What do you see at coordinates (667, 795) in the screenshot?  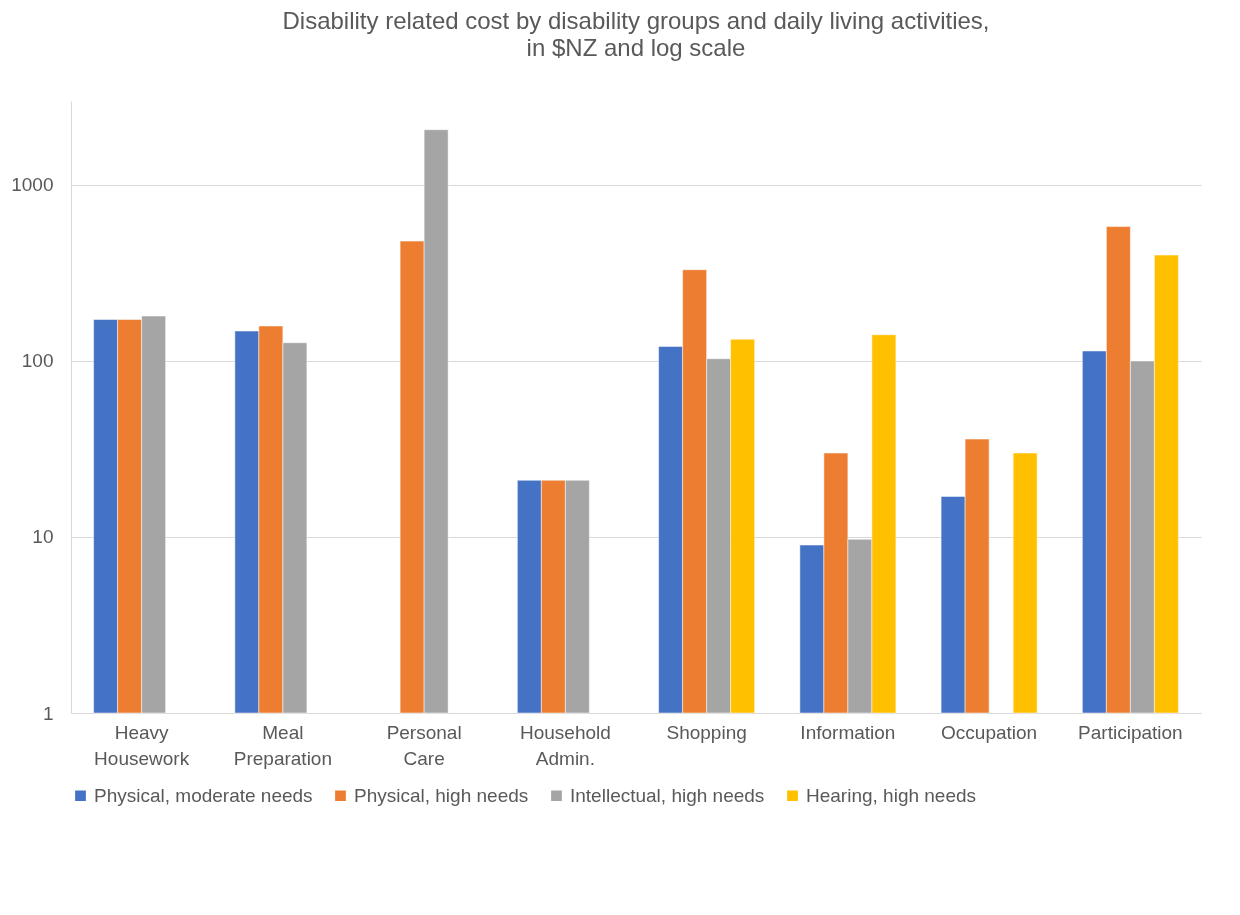 I see `legend-label: Intellectual, high needs` at bounding box center [667, 795].